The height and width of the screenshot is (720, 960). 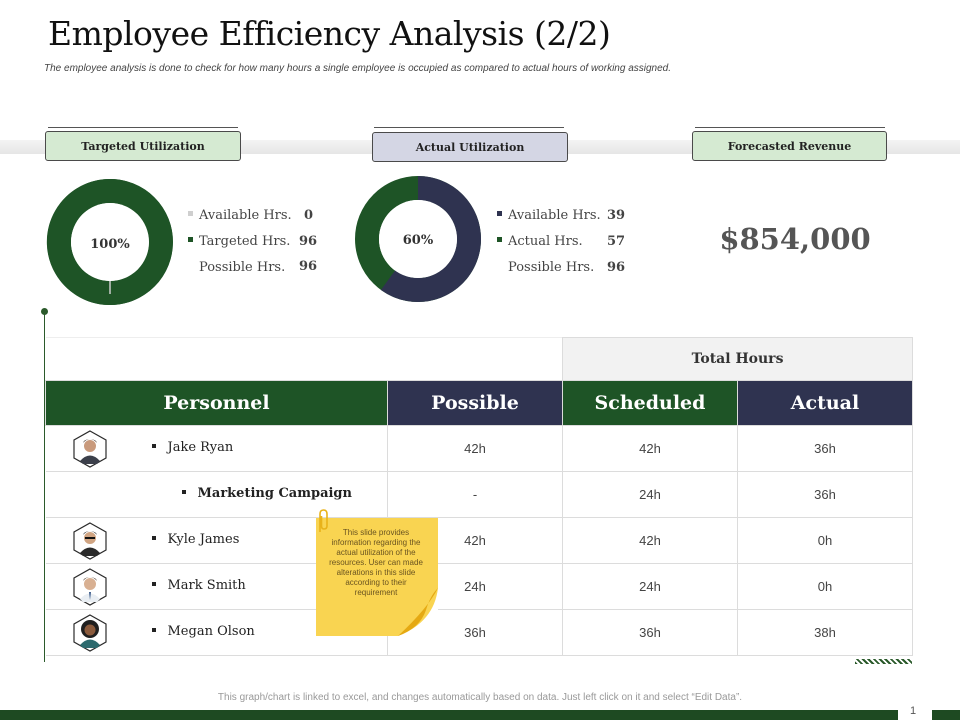 I want to click on page-title: Employee Efficiency Analysis (2/2), so click(x=329, y=33).